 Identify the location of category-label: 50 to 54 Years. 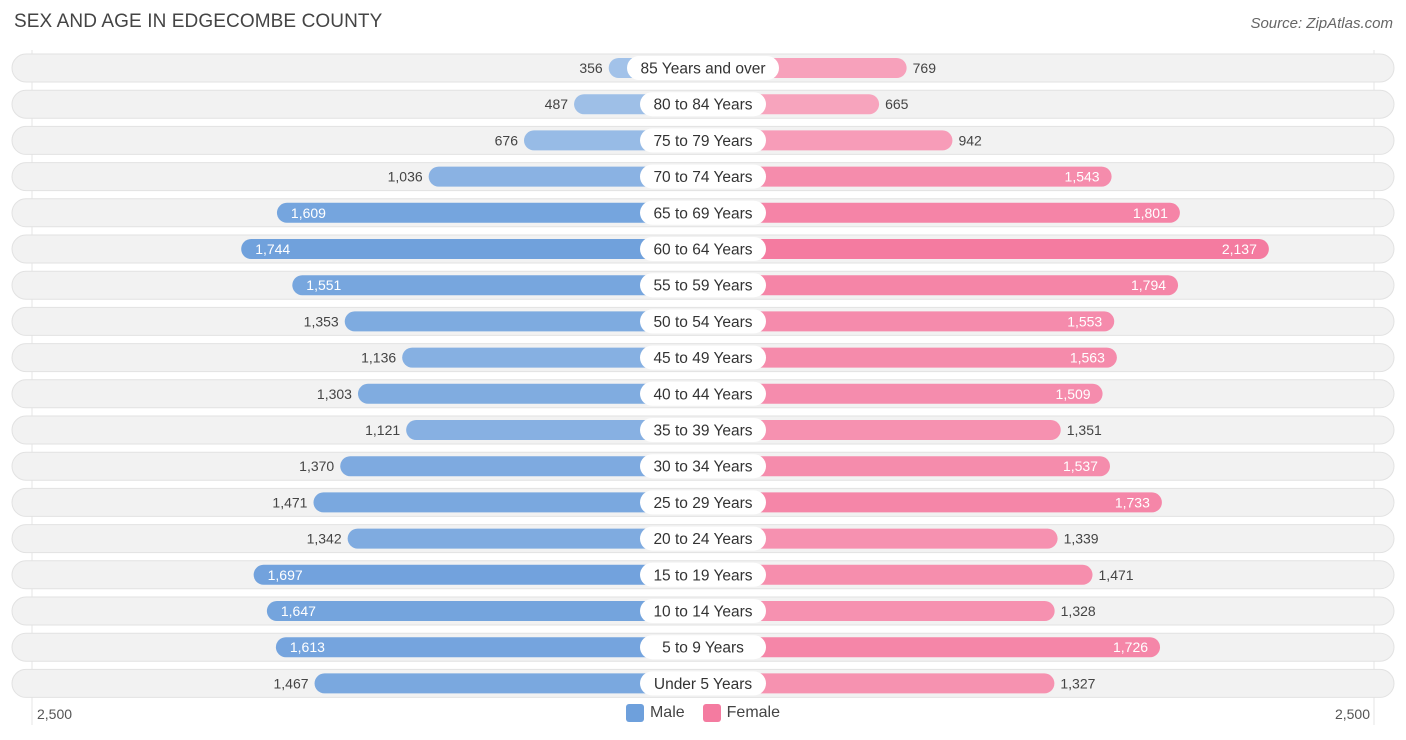
(702, 322).